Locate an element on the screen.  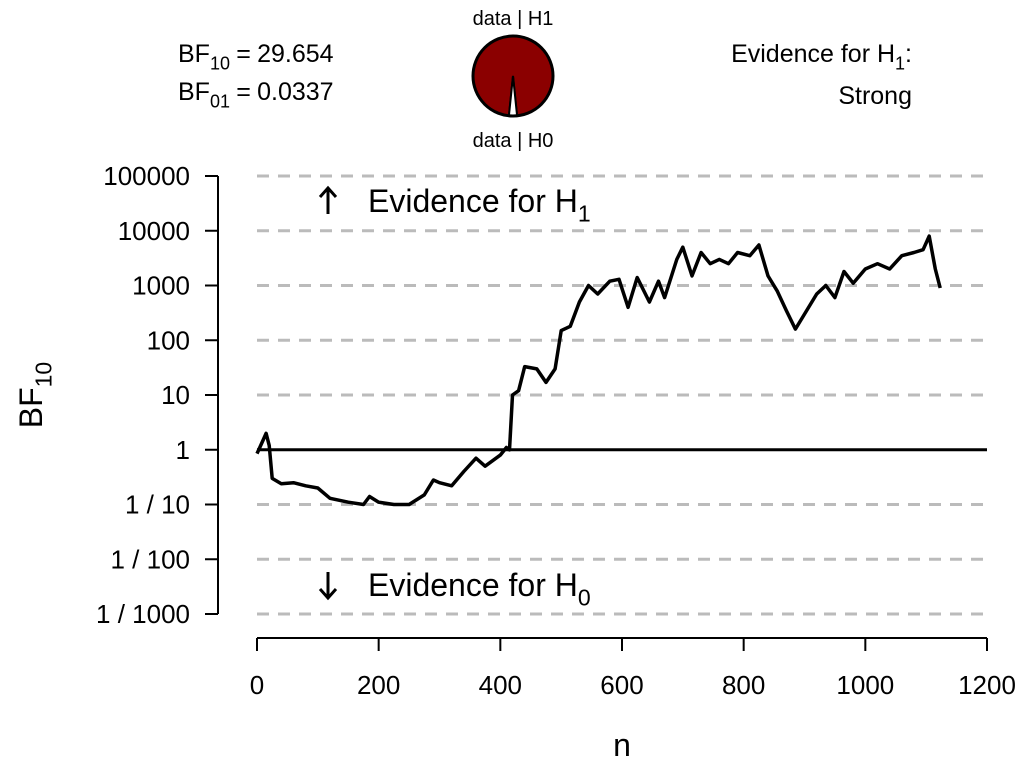
x-tick-label: 400 is located at coordinates (500, 685).